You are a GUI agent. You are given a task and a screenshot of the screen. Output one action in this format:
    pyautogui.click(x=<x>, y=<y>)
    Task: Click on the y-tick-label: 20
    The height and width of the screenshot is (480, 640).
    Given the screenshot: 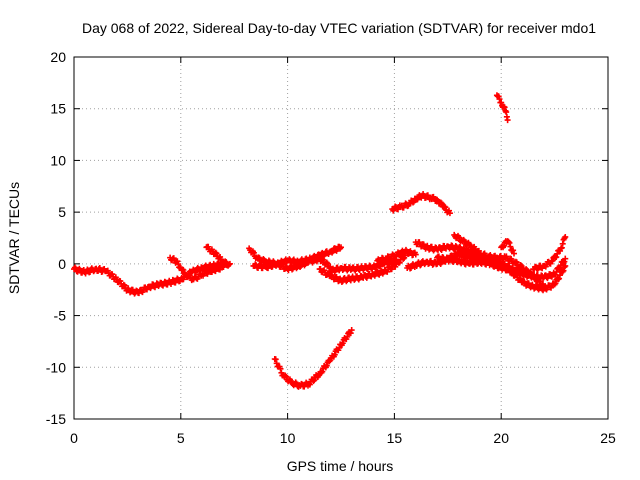 What is the action you would take?
    pyautogui.click(x=58, y=57)
    